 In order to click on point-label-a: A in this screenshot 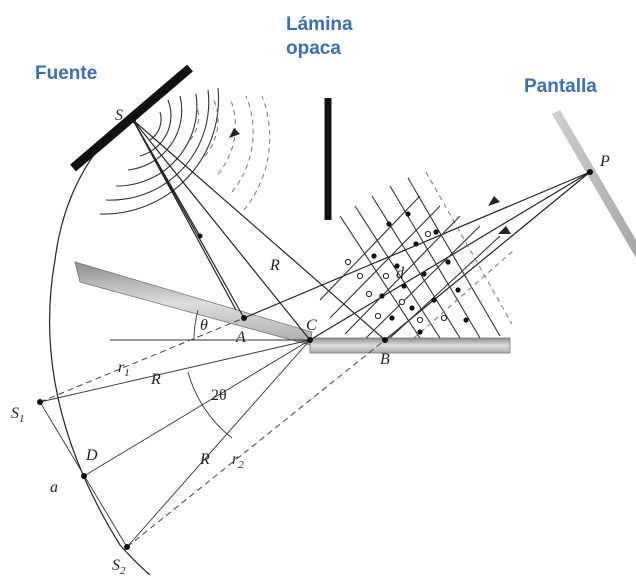, I will do `click(240, 337)`.